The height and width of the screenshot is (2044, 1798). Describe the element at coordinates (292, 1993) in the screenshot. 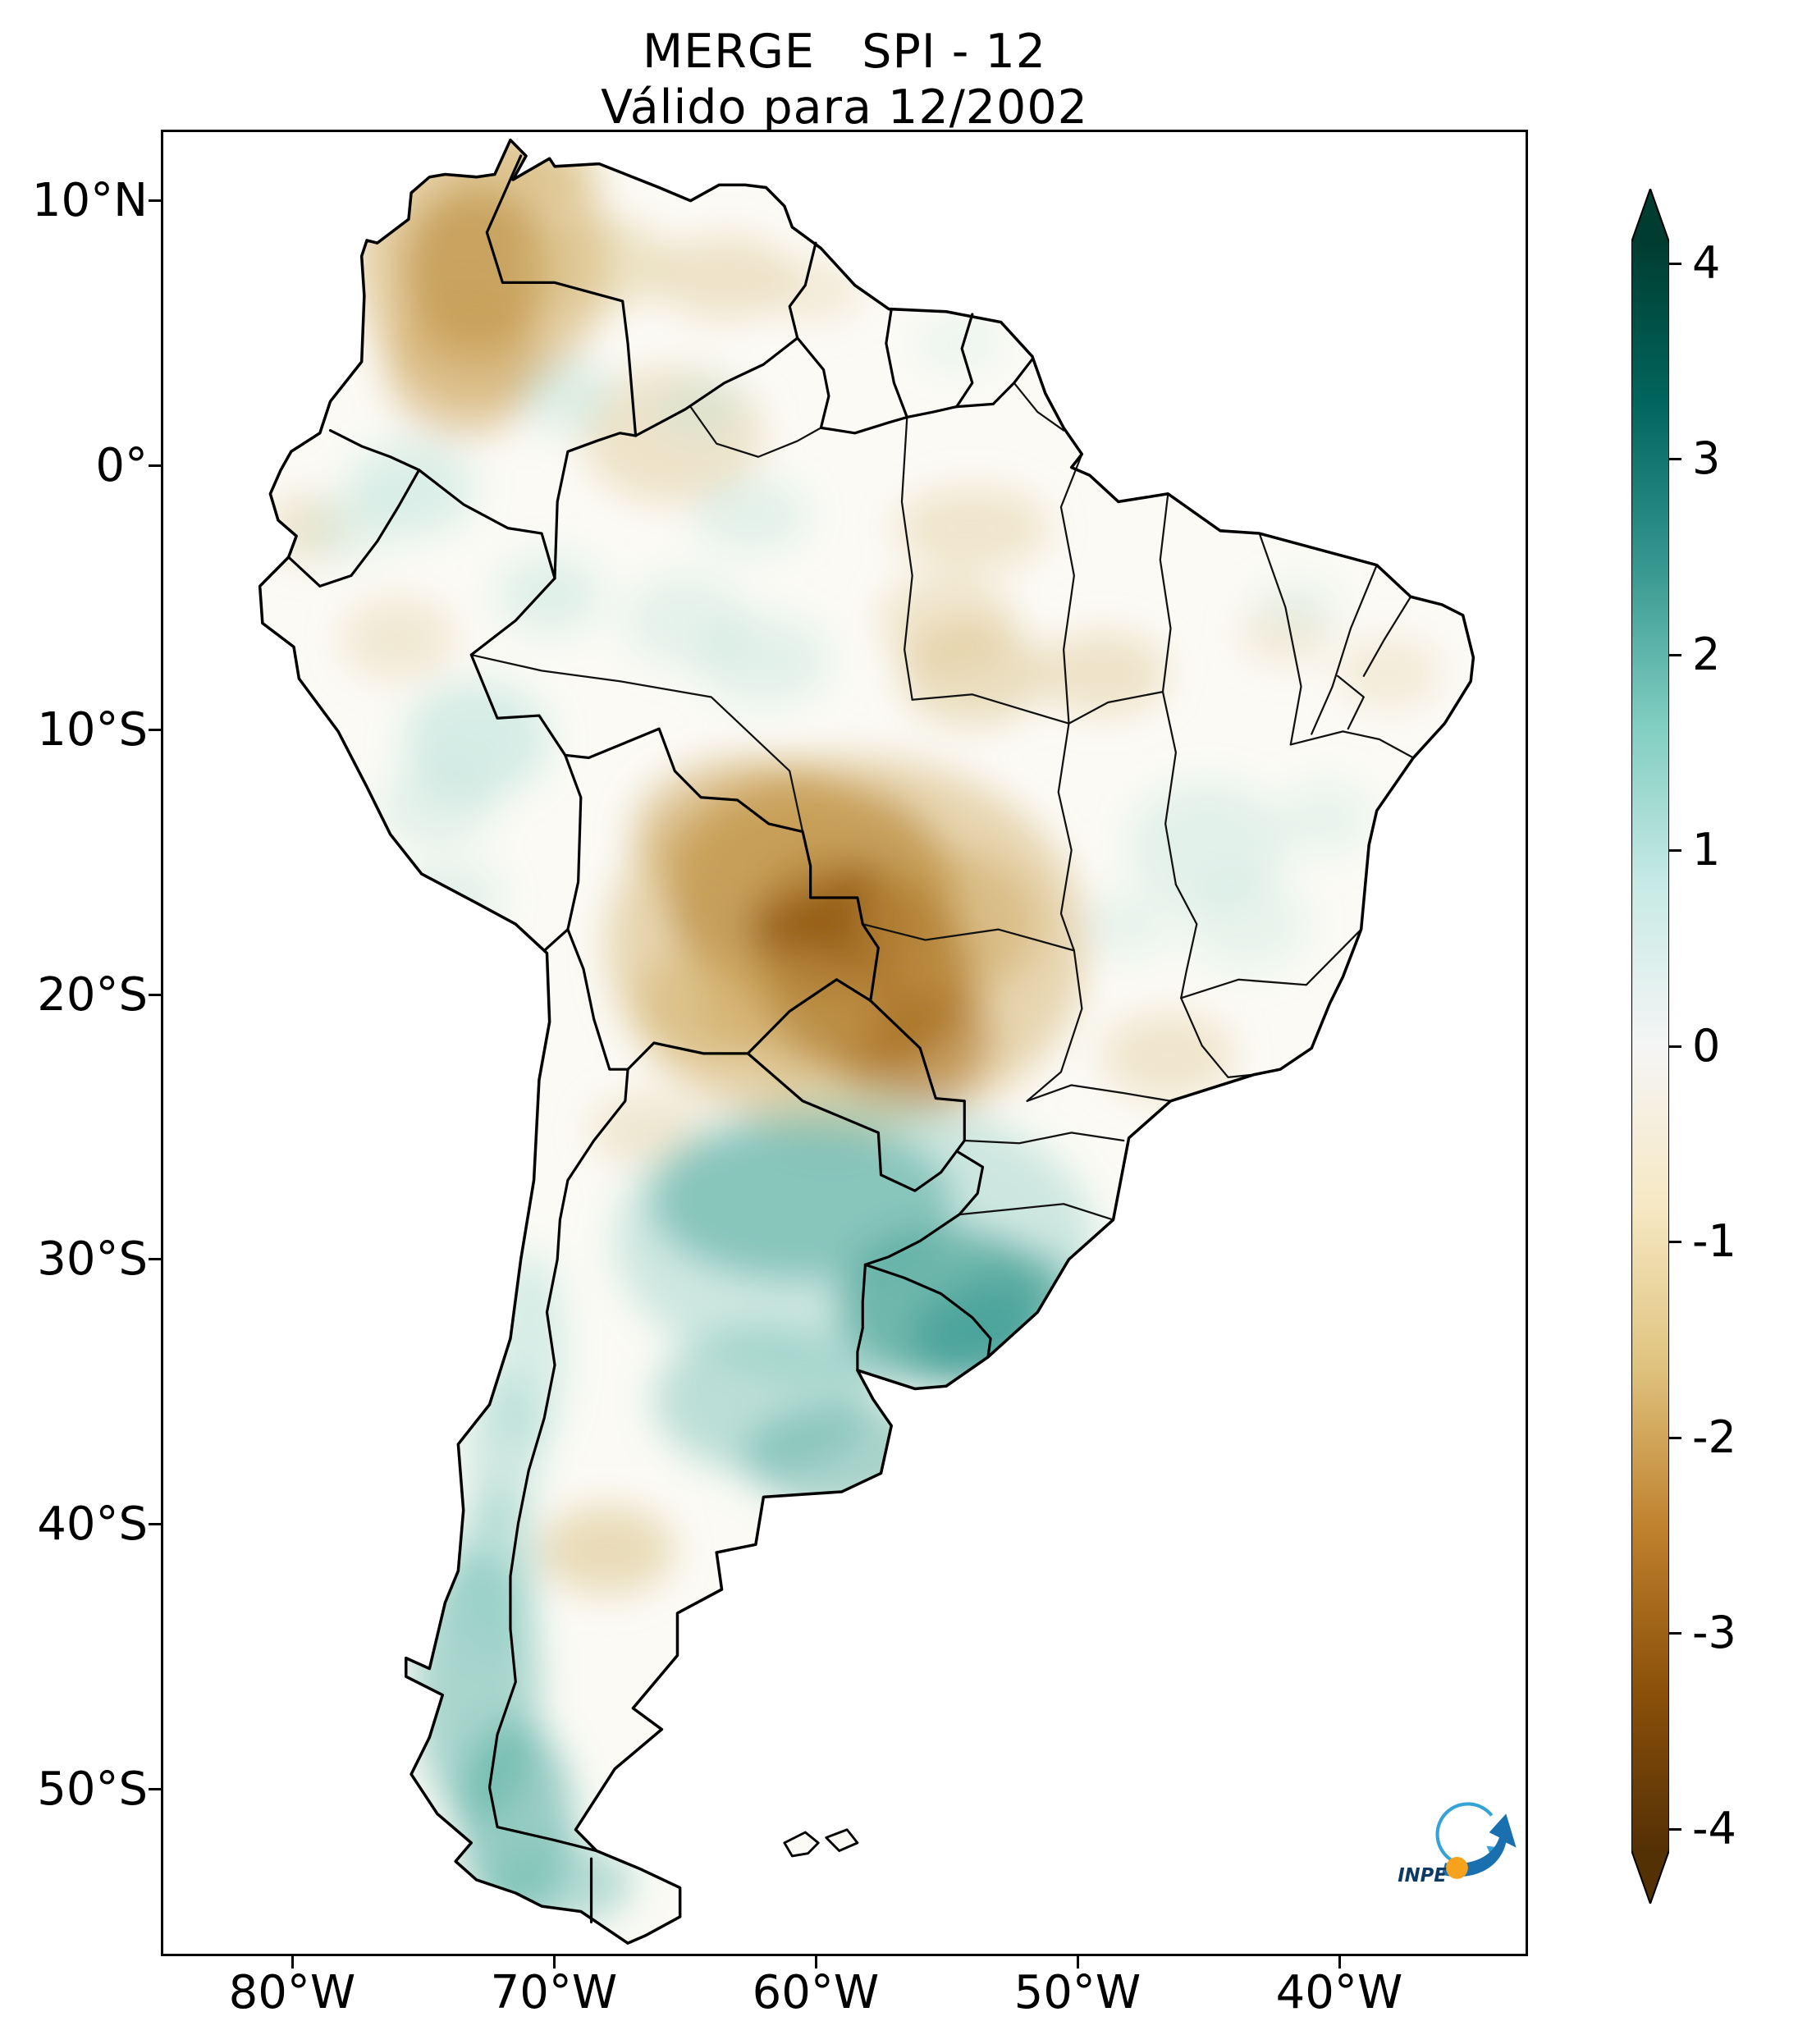

I see `x-axis-tick-label: 80°W` at that location.